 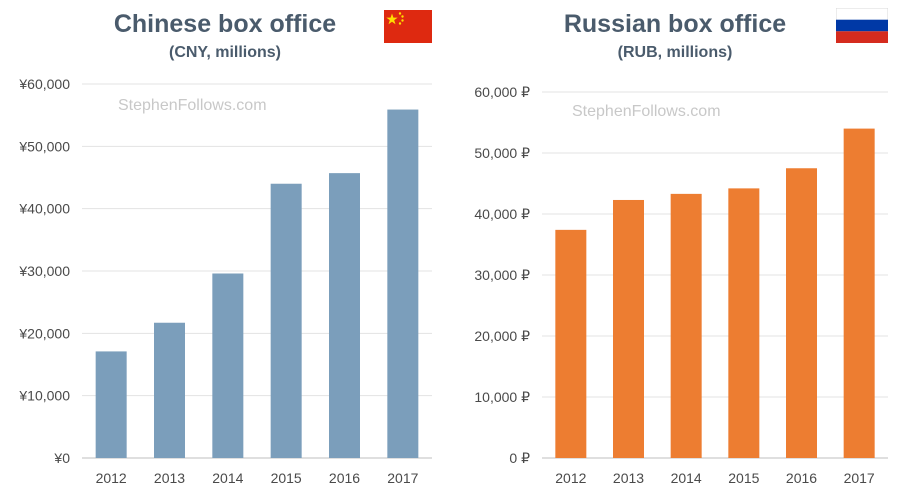 I want to click on bar-china-2014, so click(x=228, y=365).